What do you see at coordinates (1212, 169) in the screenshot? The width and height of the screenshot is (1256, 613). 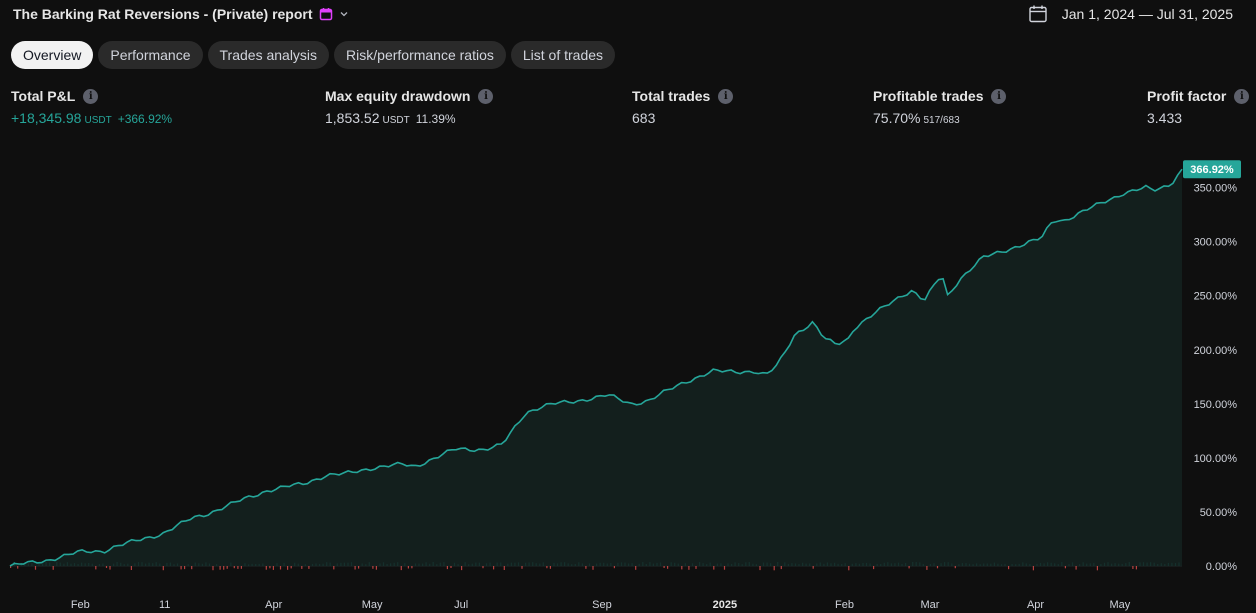 I see `last-value-badge` at bounding box center [1212, 169].